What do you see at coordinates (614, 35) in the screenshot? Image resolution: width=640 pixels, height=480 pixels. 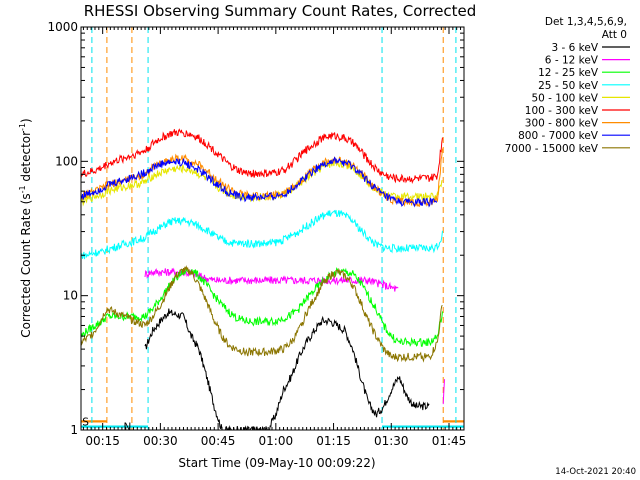 I see `legend-header-line-2: Att 0` at bounding box center [614, 35].